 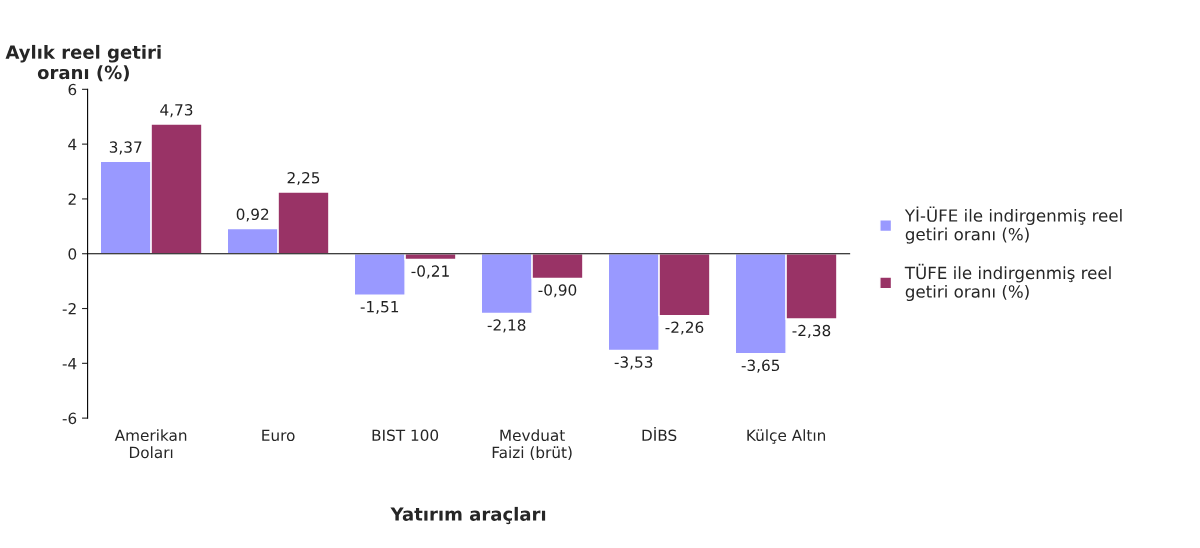 I want to click on data-label: 0,92, so click(x=252, y=215).